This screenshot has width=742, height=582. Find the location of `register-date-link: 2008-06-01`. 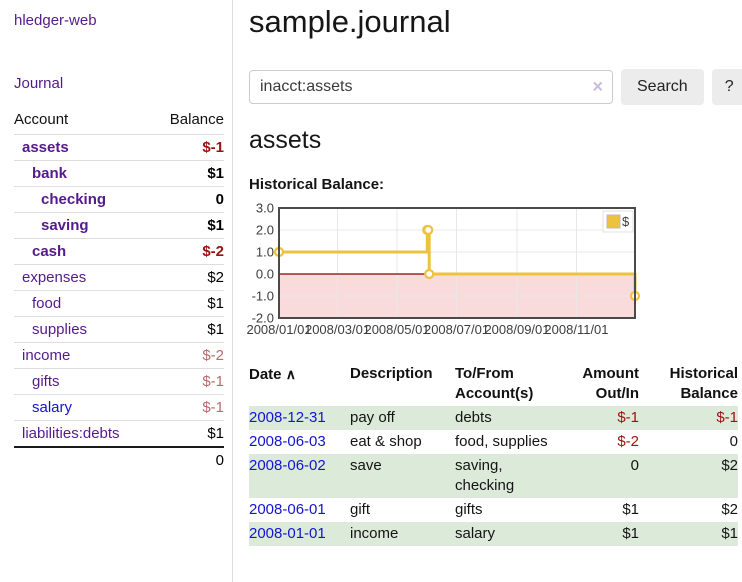

register-date-link: 2008-06-01 is located at coordinates (287, 509).